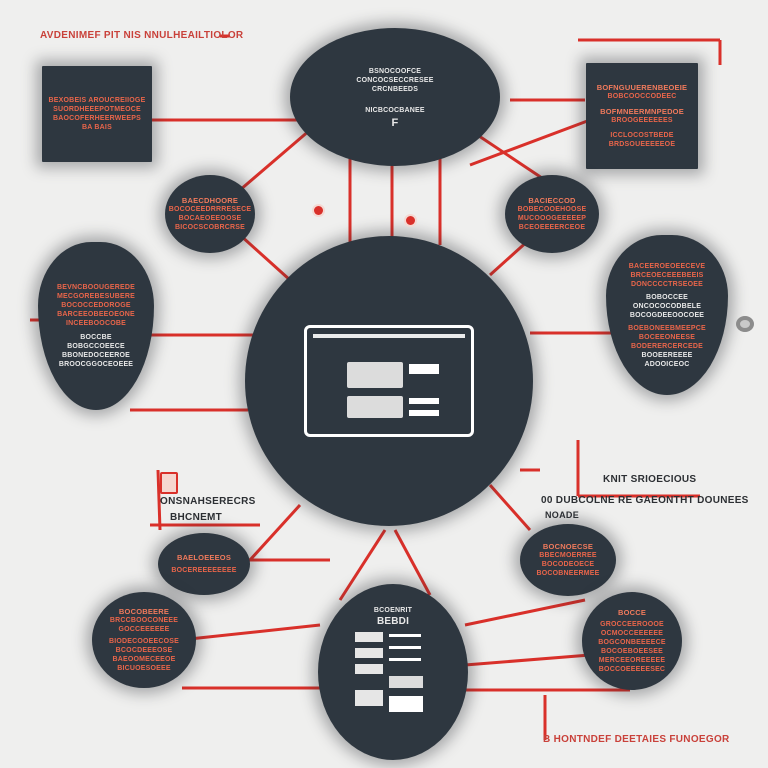 This screenshot has height=768, width=768. I want to click on node-title: BCOENRIT, so click(393, 610).